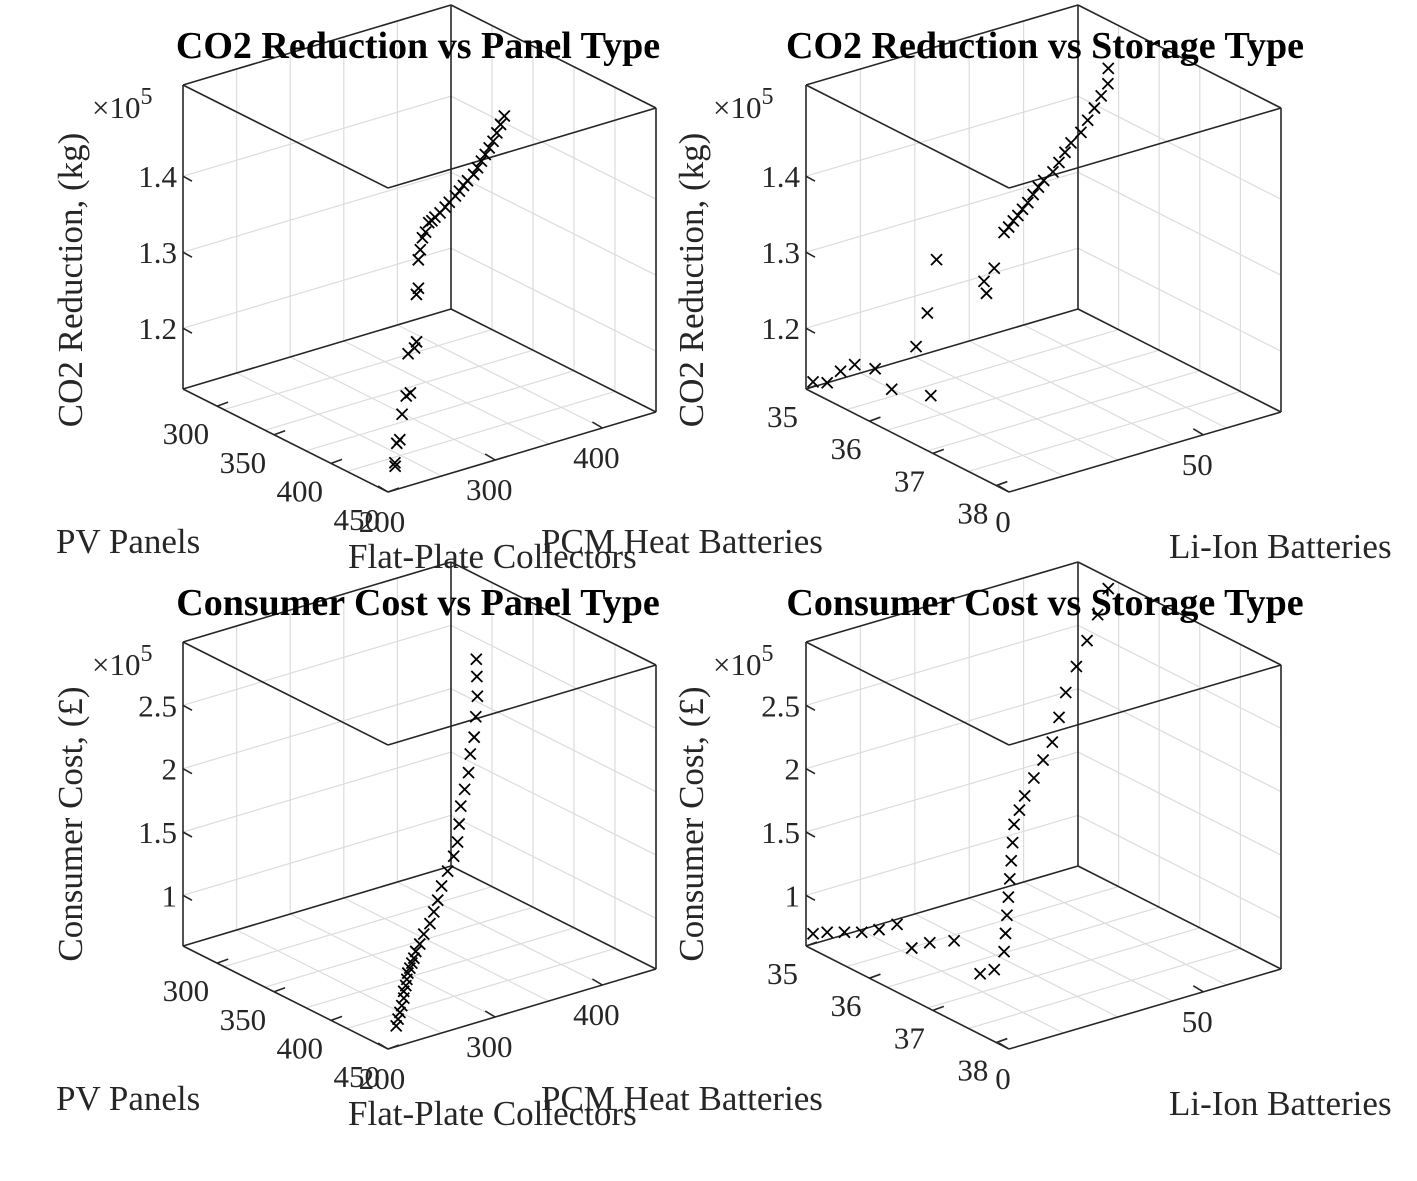  What do you see at coordinates (793, 895) in the screenshot?
I see `z-tick-label: 1` at bounding box center [793, 895].